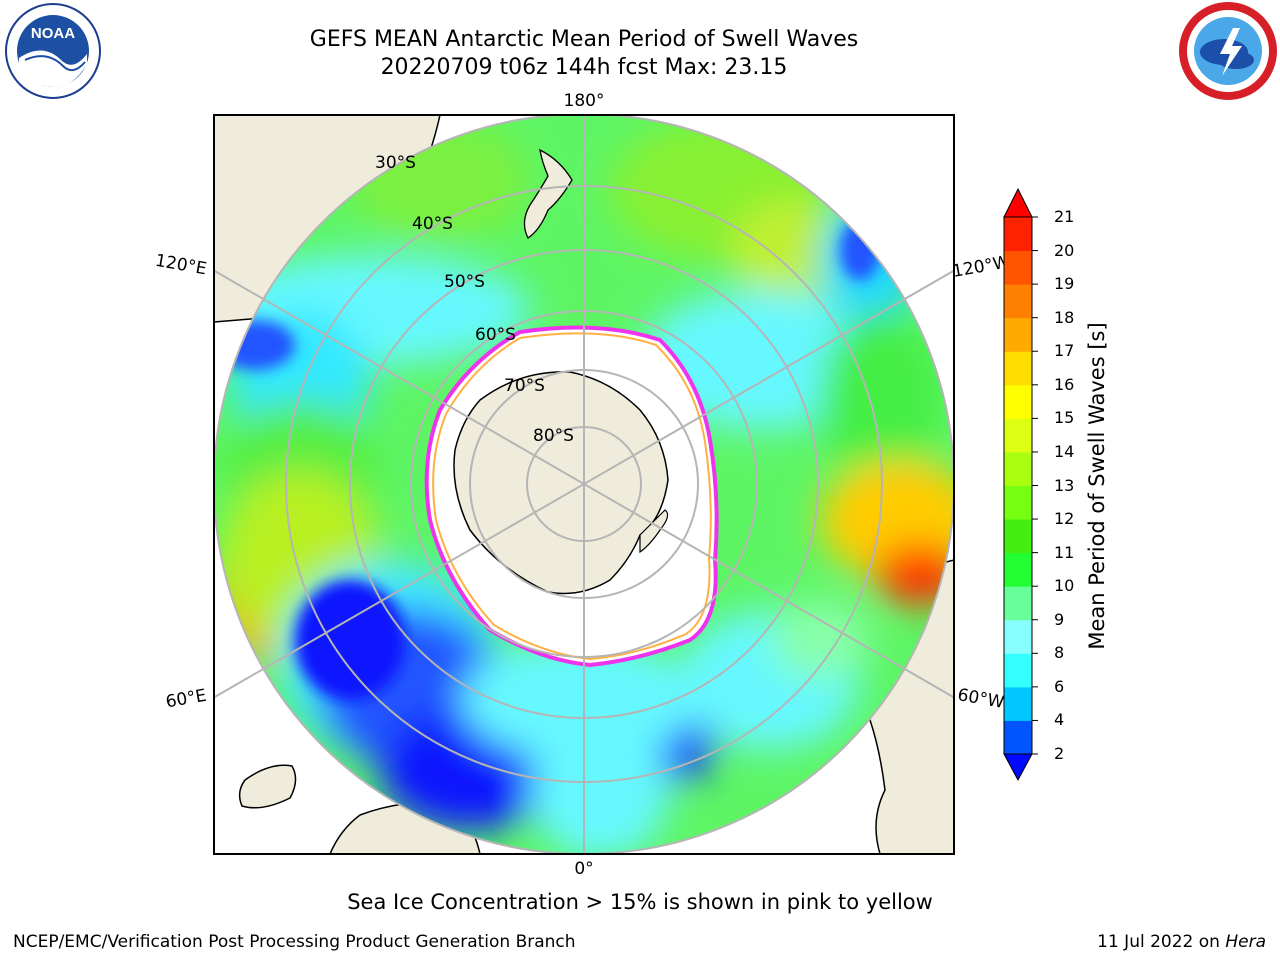 The height and width of the screenshot is (960, 1280). Describe the element at coordinates (53, 33) in the screenshot. I see `svg-text: NOAA` at that location.